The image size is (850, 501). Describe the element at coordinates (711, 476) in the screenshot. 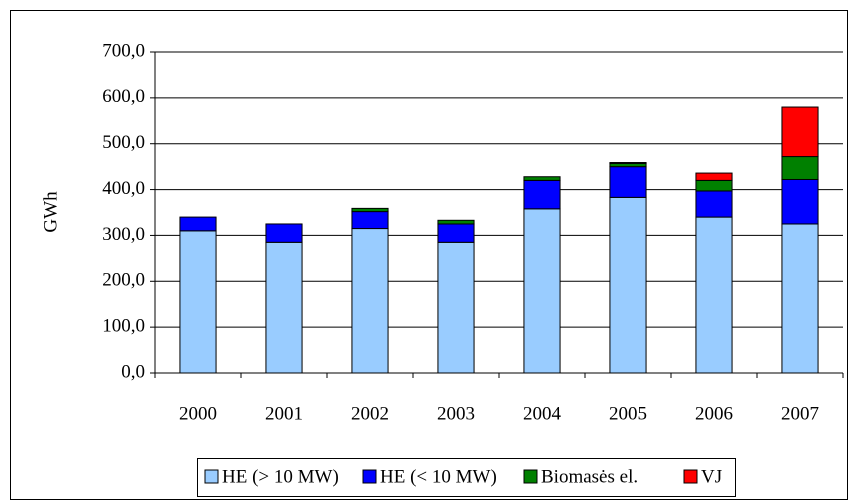

I see `legend-label: VJ` at that location.